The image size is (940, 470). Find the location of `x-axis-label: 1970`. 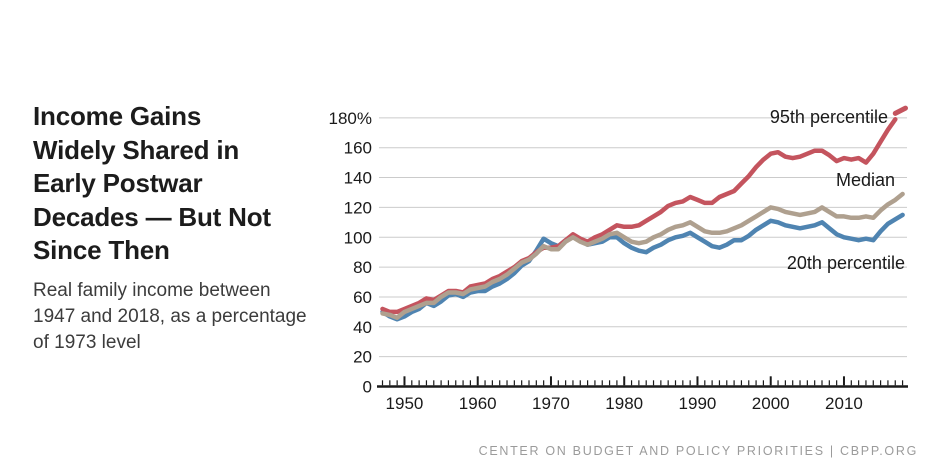

x-axis-label: 1970 is located at coordinates (551, 403).